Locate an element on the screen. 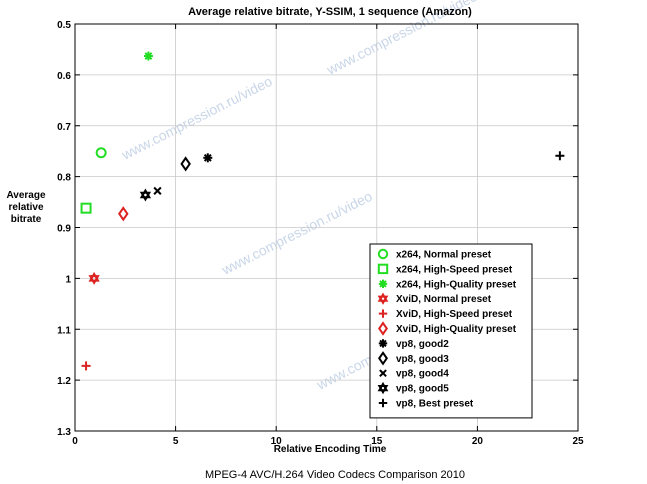  y-axis-label-line: relative is located at coordinates (25, 207).